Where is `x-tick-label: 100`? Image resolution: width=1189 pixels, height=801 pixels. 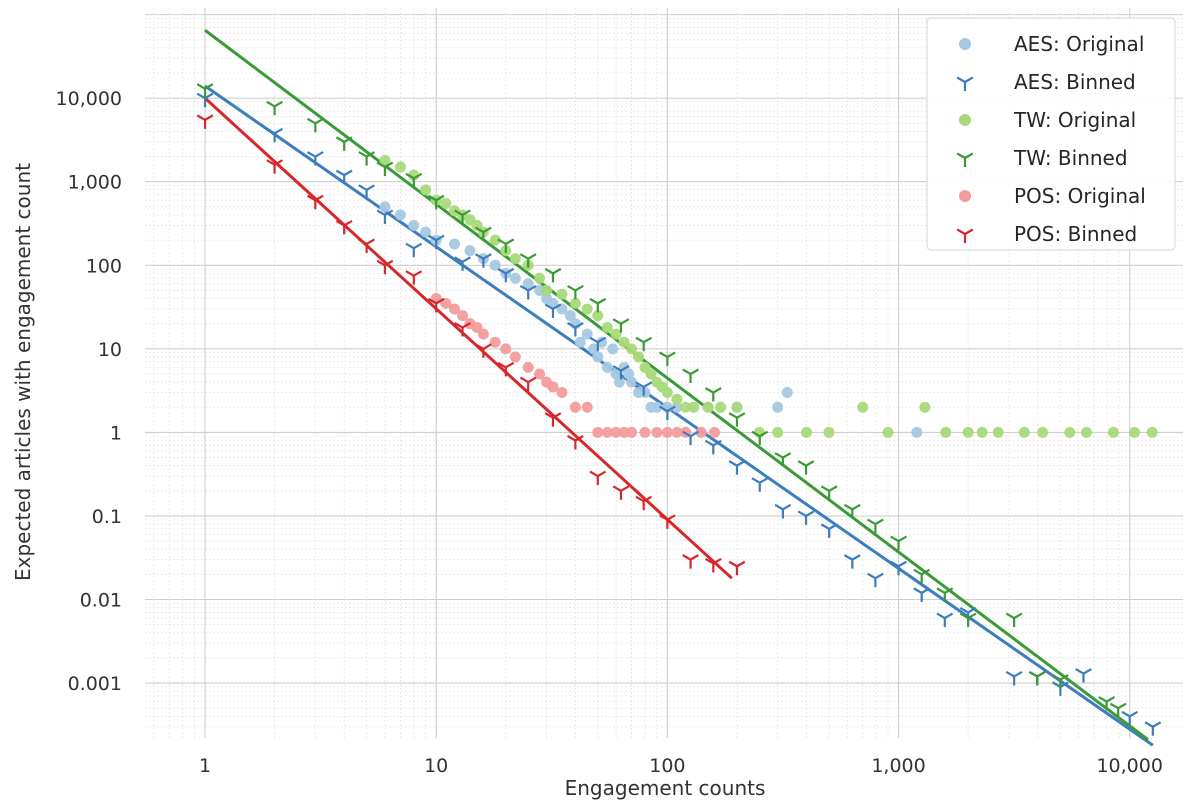
x-tick-label: 100 is located at coordinates (667, 766).